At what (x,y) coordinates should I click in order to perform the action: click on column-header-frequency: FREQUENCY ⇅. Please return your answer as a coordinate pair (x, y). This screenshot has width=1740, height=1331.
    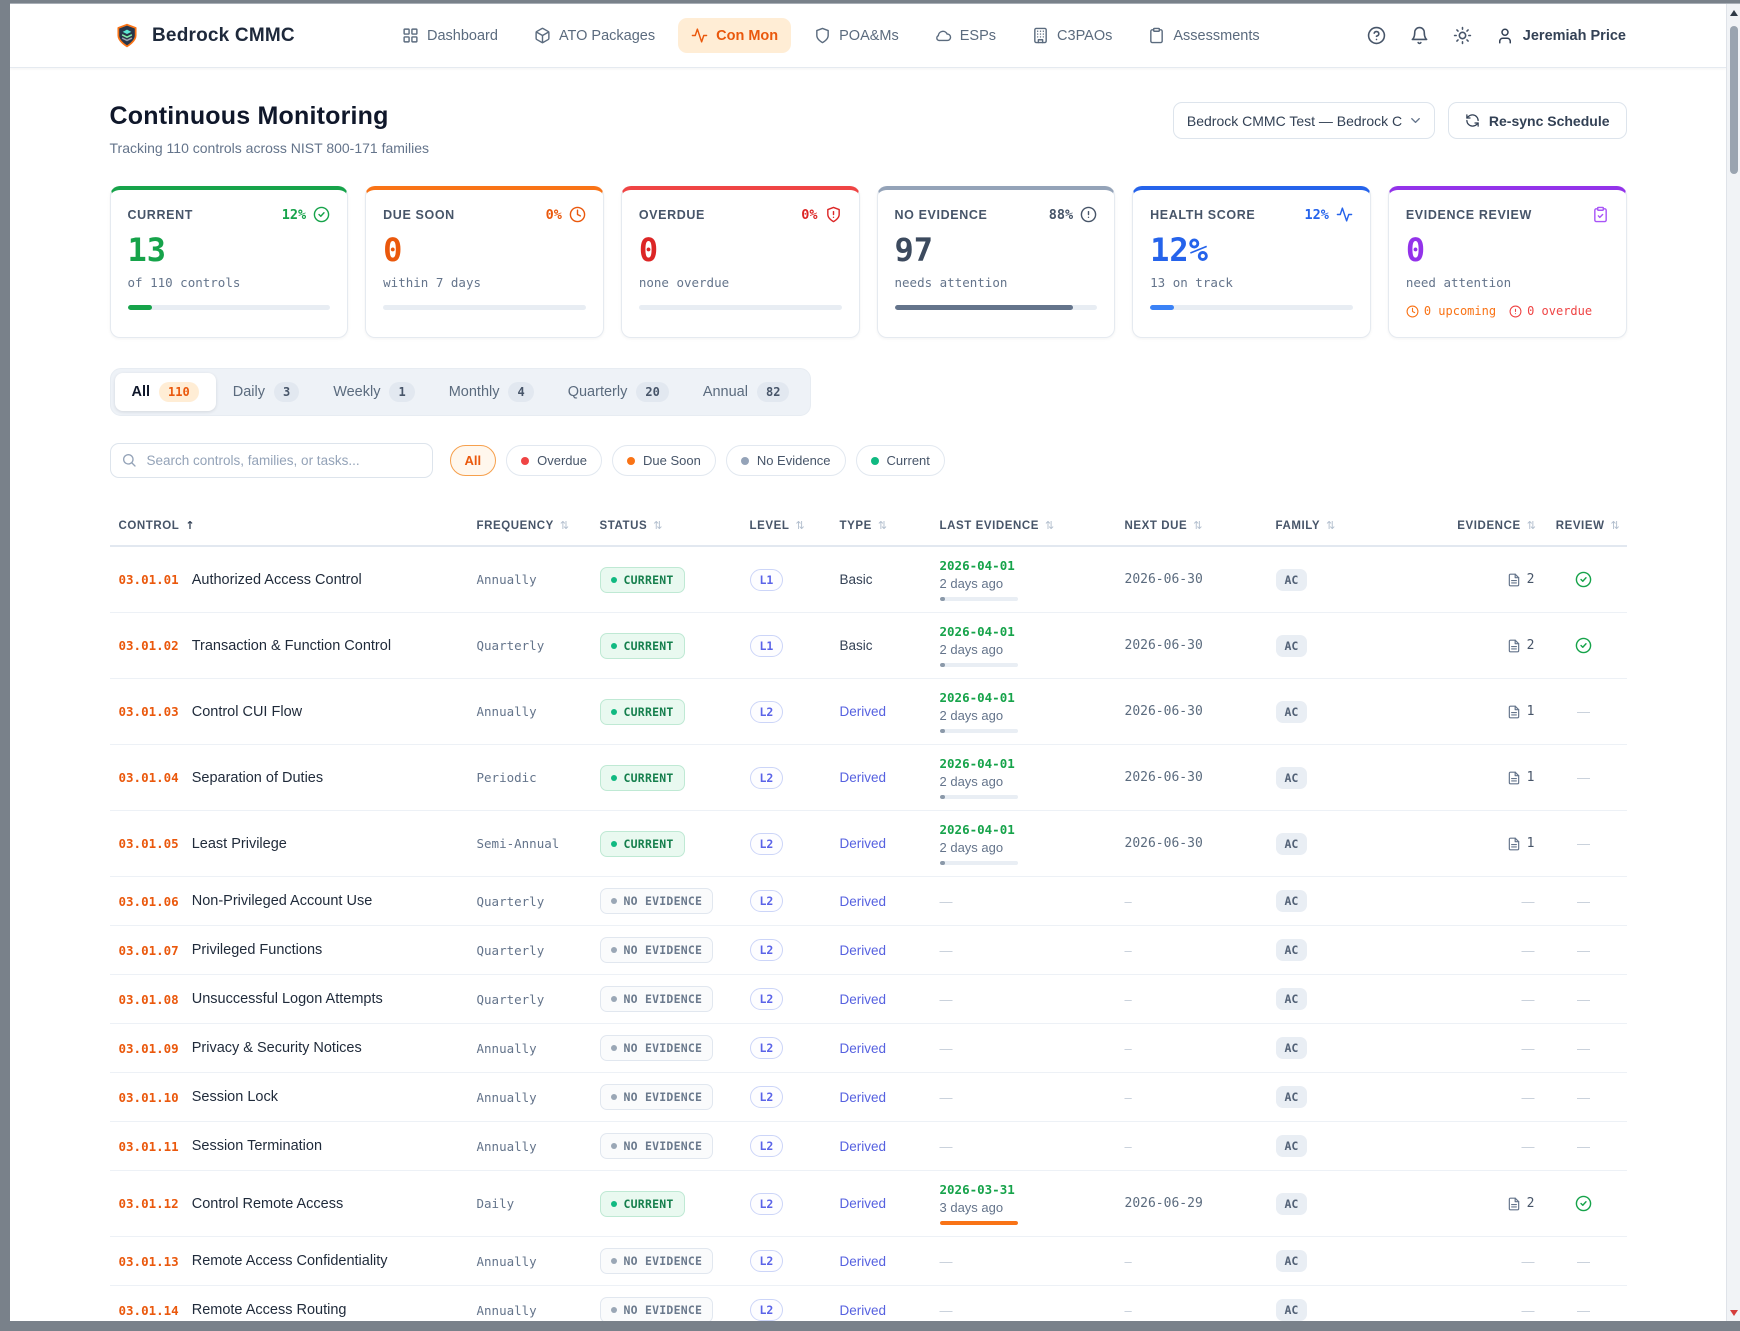
    Looking at the image, I should click on (529, 525).